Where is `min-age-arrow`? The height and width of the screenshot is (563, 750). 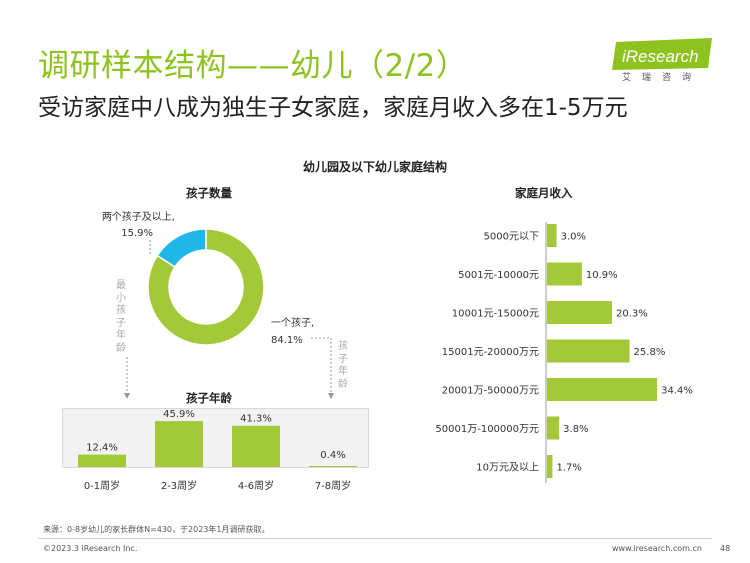
min-age-arrow is located at coordinates (127, 396).